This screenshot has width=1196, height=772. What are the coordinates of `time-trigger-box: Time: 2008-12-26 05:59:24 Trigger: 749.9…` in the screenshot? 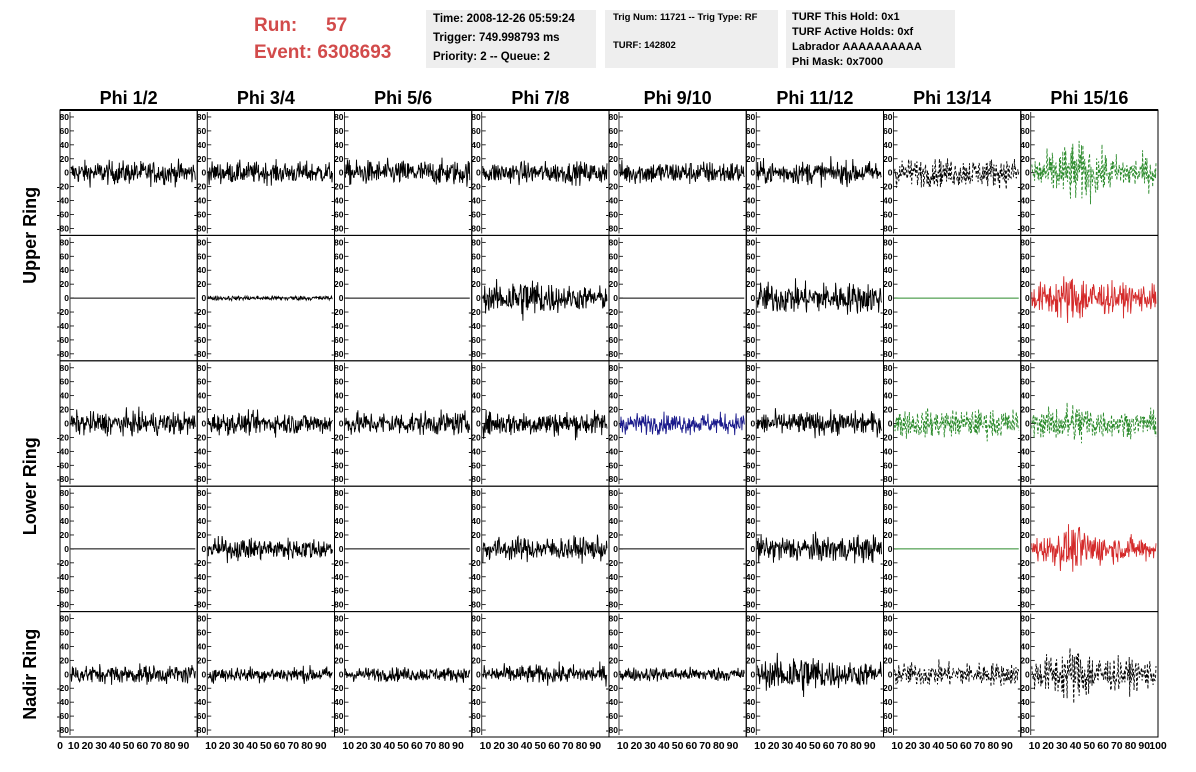 It's located at (511, 39).